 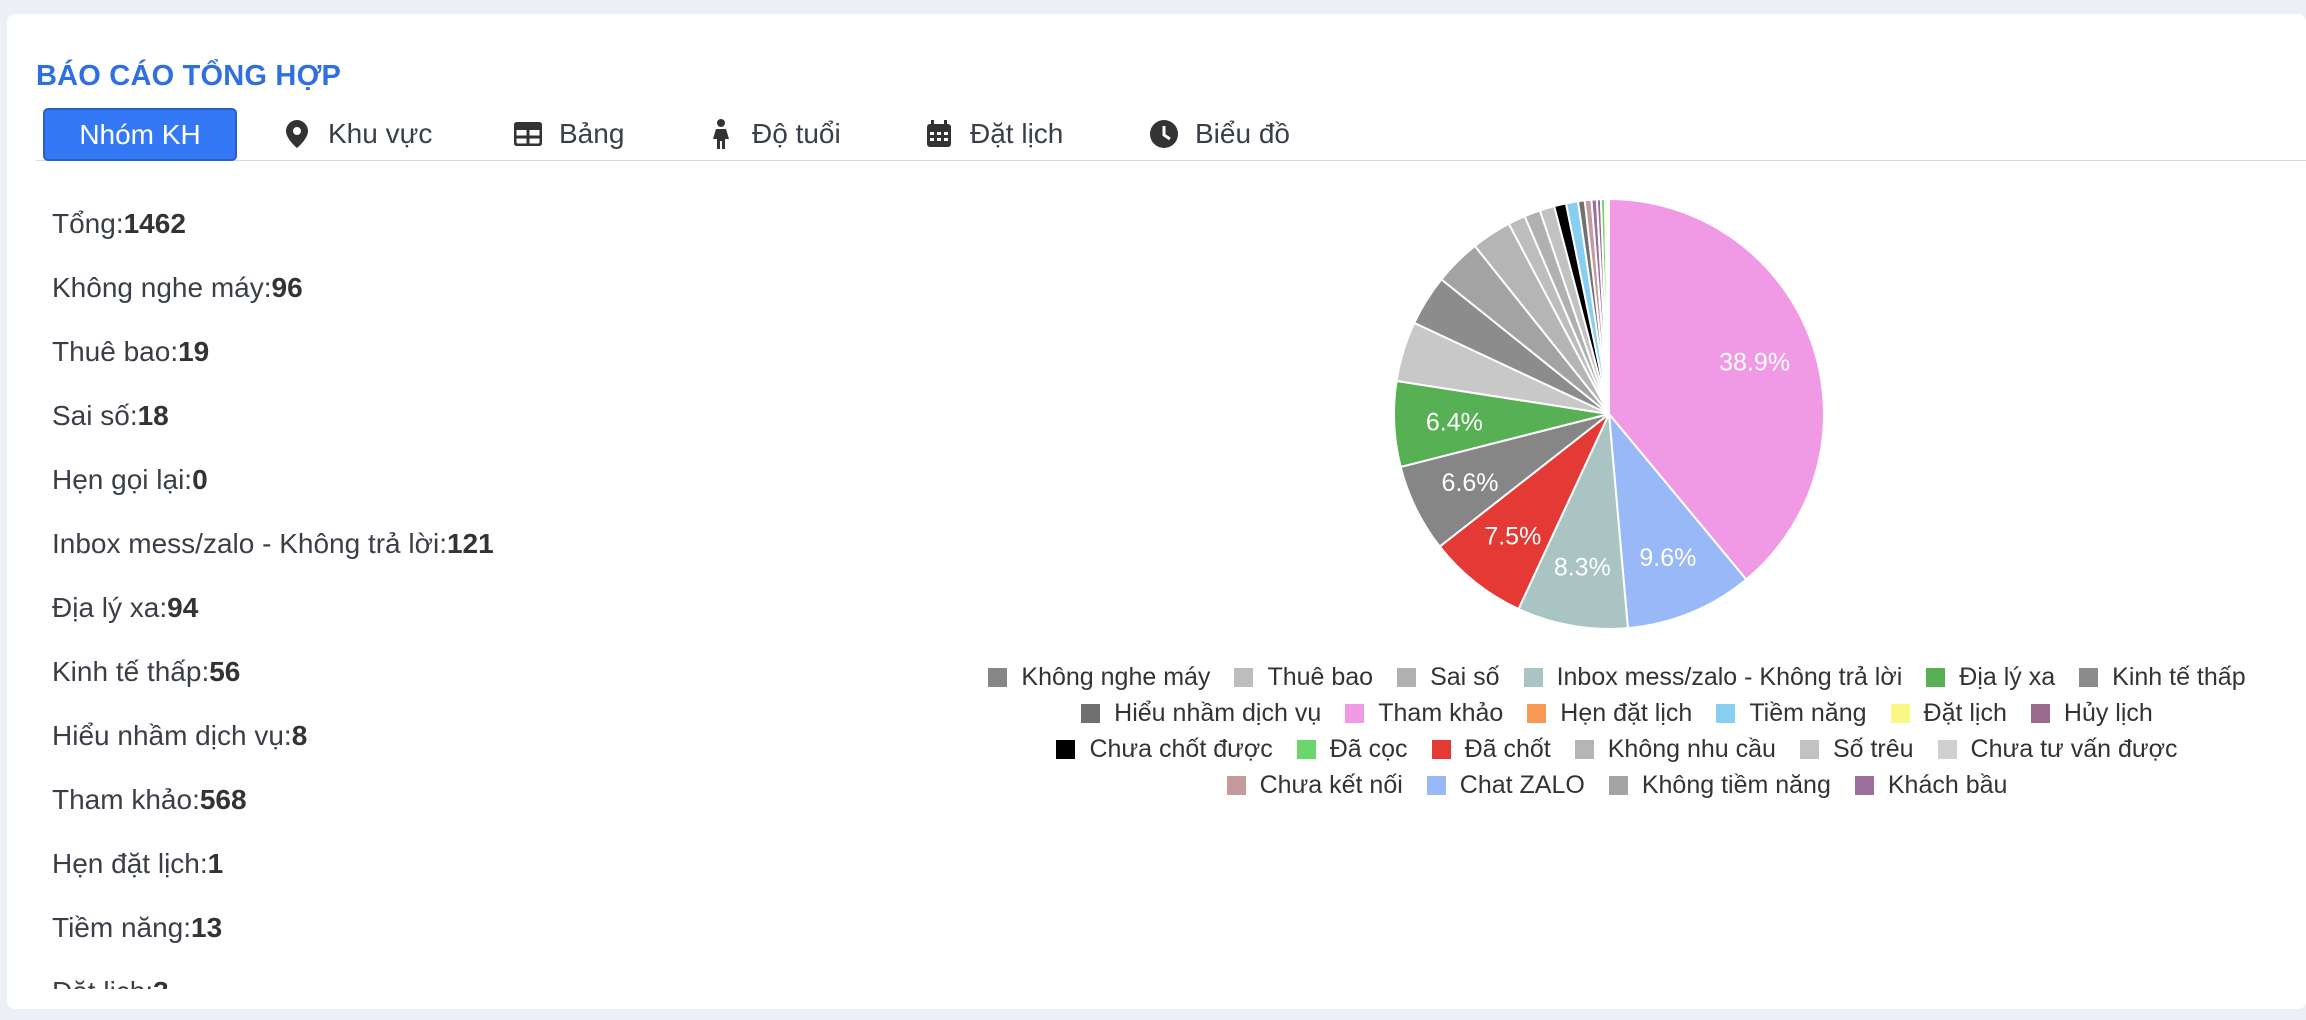 I want to click on stat-item: Sai số:18, so click(x=402, y=423).